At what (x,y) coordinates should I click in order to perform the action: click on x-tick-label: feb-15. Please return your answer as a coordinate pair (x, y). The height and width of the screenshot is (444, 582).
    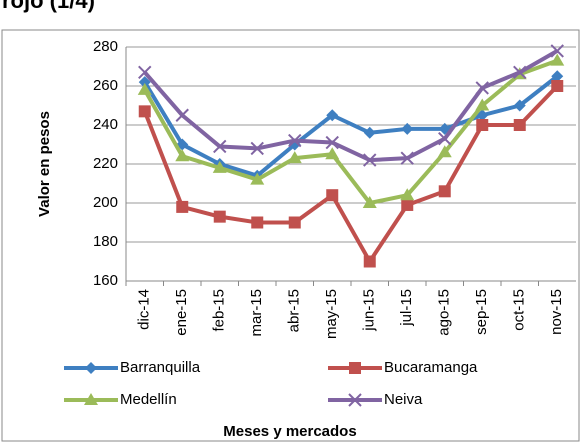
    Looking at the image, I should click on (219, 310).